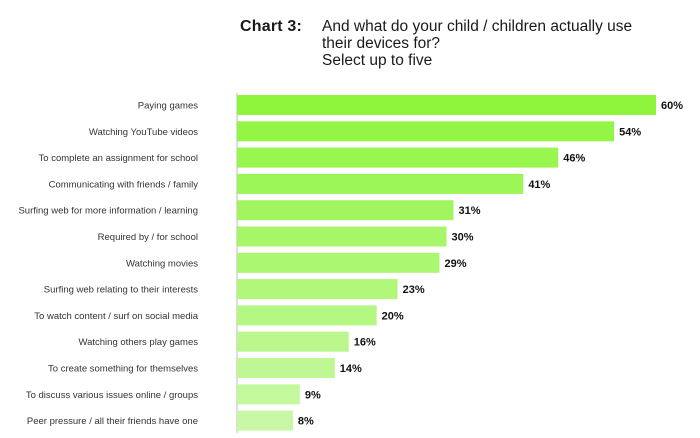  I want to click on question-instruction: Select up to five, so click(377, 60).